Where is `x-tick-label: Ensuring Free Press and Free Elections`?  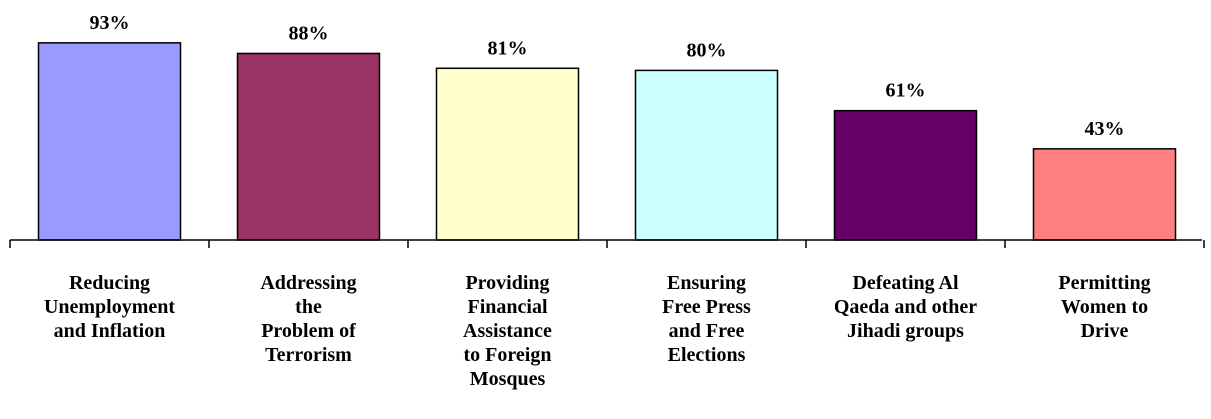 x-tick-label: Ensuring Free Press and Free Elections is located at coordinates (706, 319).